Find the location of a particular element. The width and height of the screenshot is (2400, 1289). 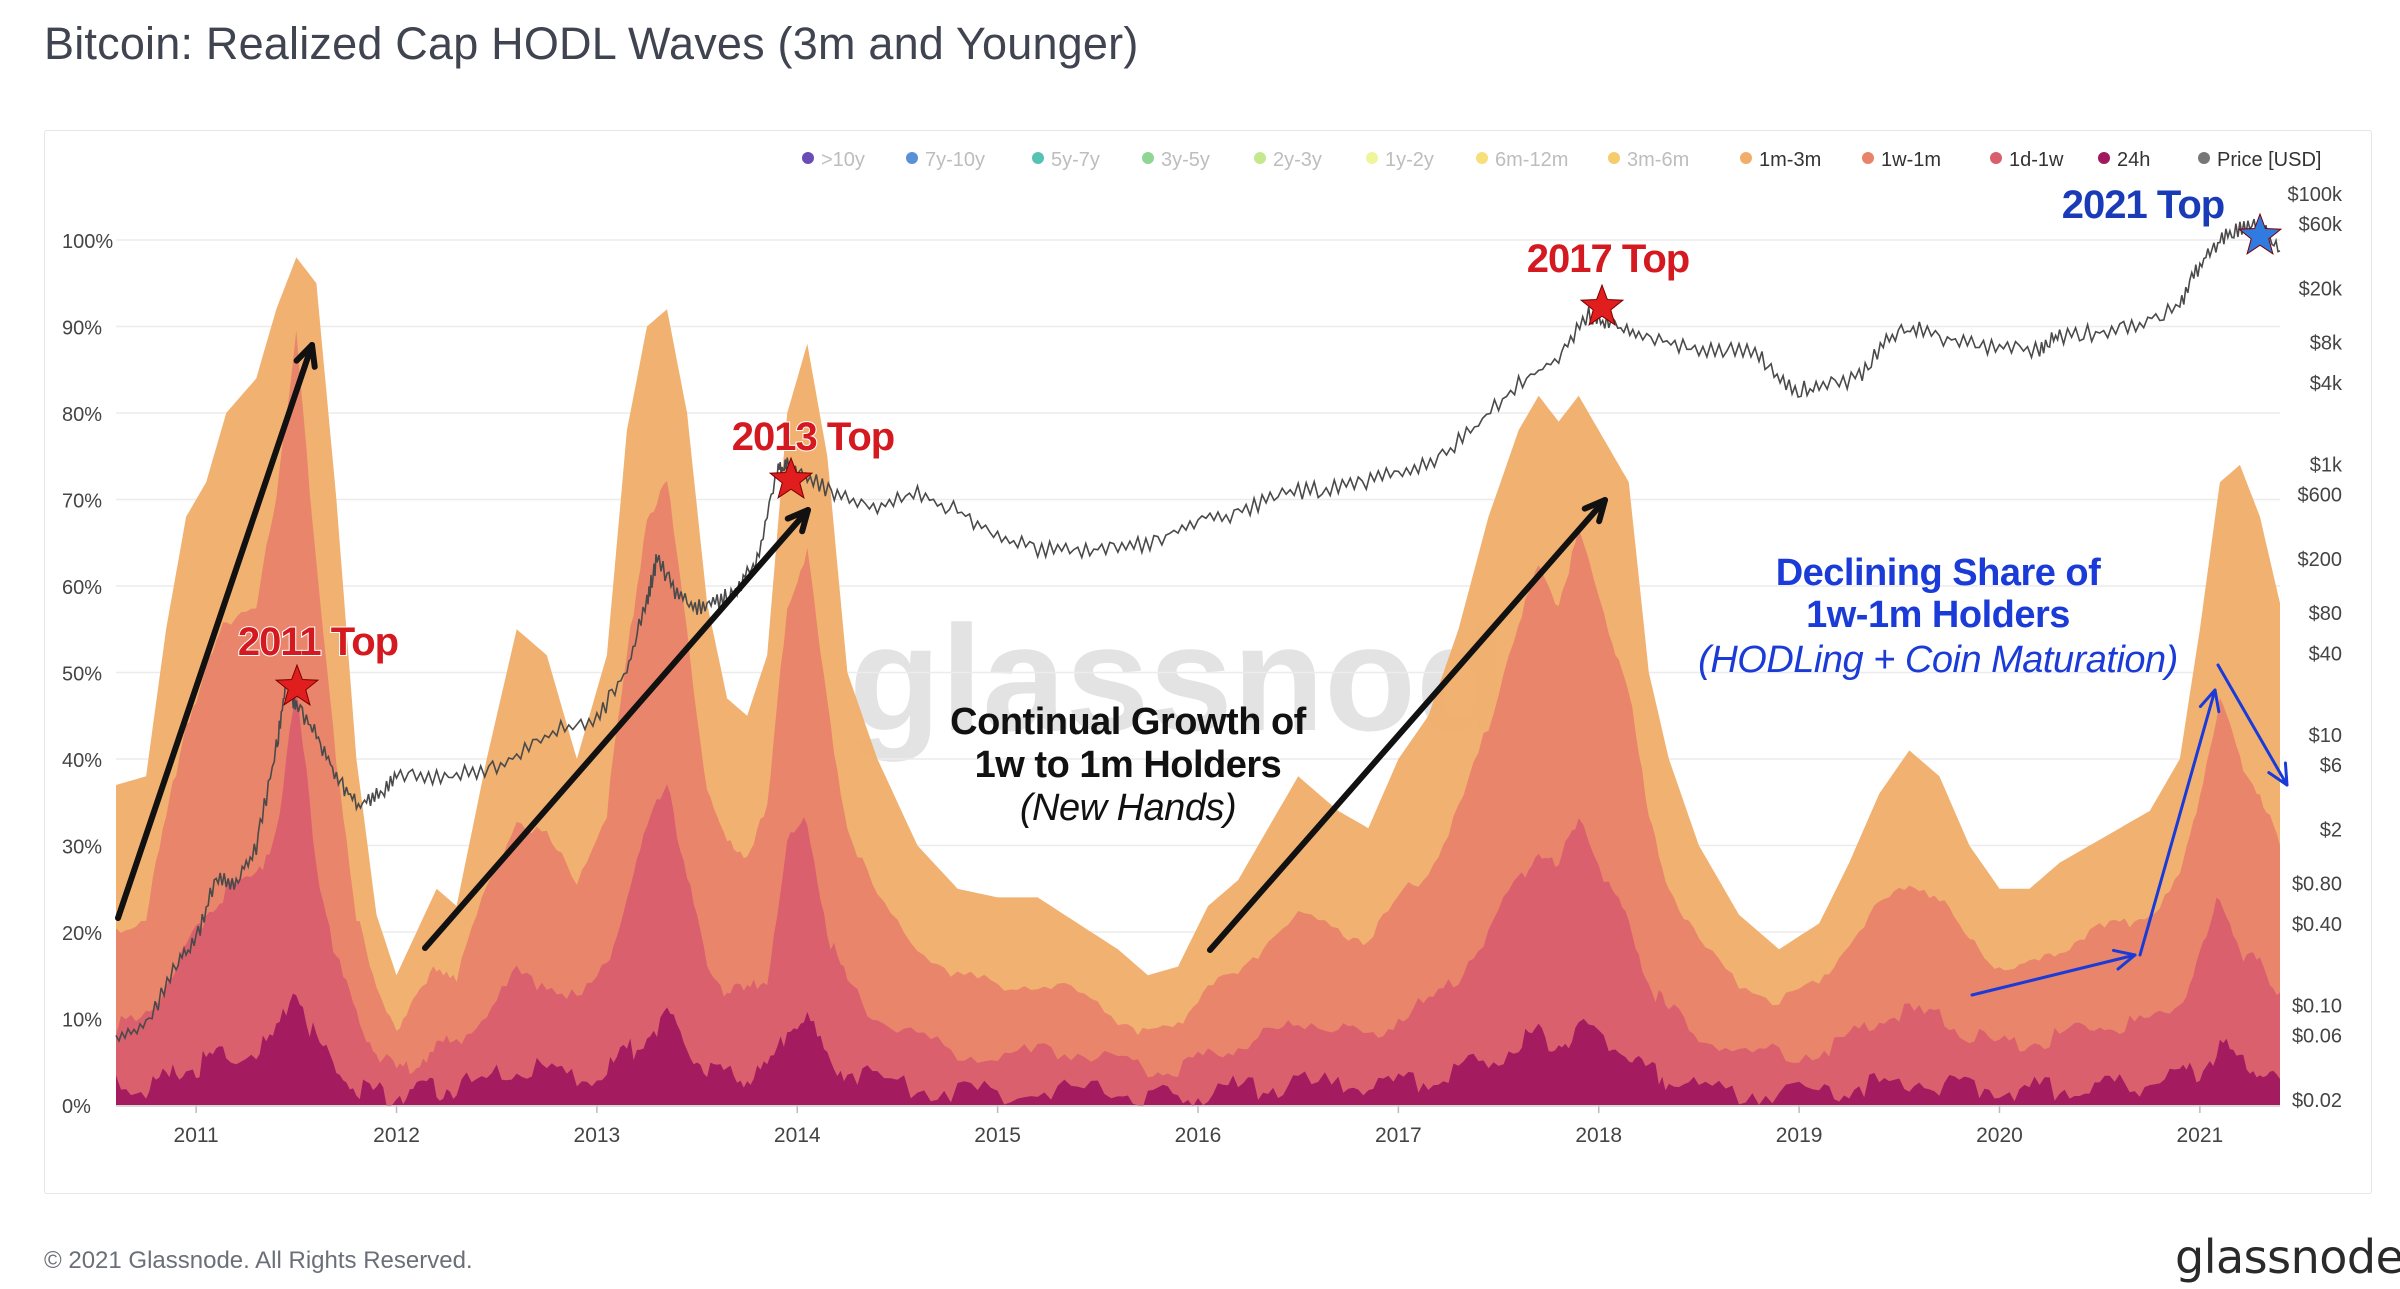

legend-label: 1m-3m is located at coordinates (1790, 160).